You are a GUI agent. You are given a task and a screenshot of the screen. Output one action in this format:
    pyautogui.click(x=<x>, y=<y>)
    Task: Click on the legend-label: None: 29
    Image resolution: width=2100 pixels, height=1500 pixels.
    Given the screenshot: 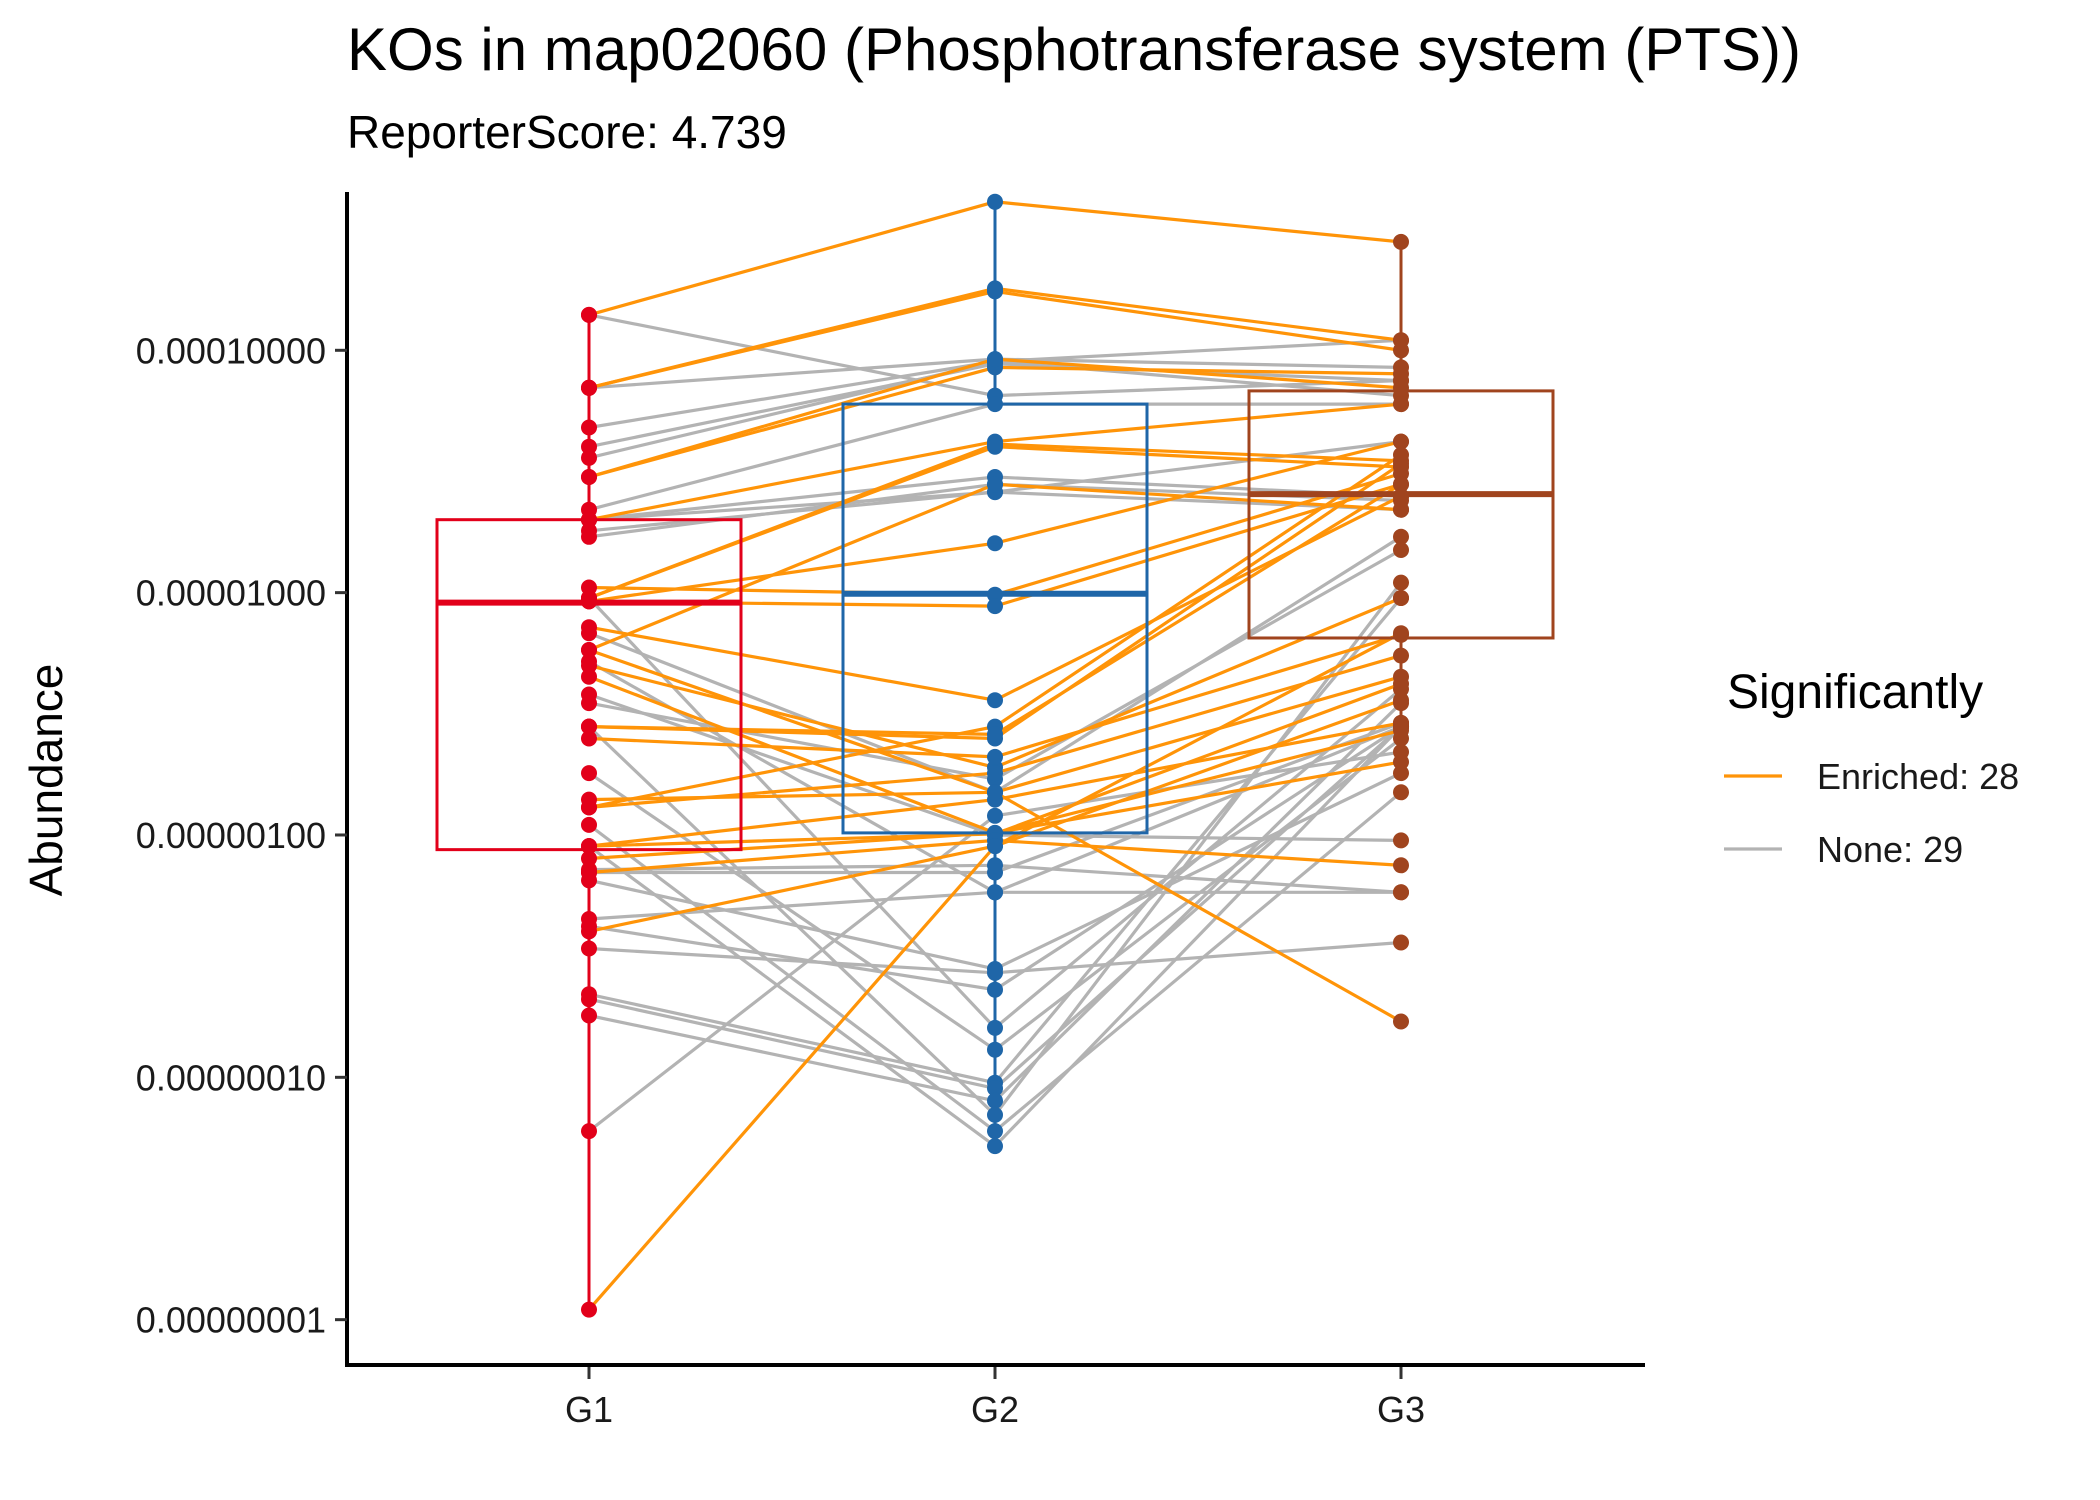 What is the action you would take?
    pyautogui.click(x=1890, y=849)
    